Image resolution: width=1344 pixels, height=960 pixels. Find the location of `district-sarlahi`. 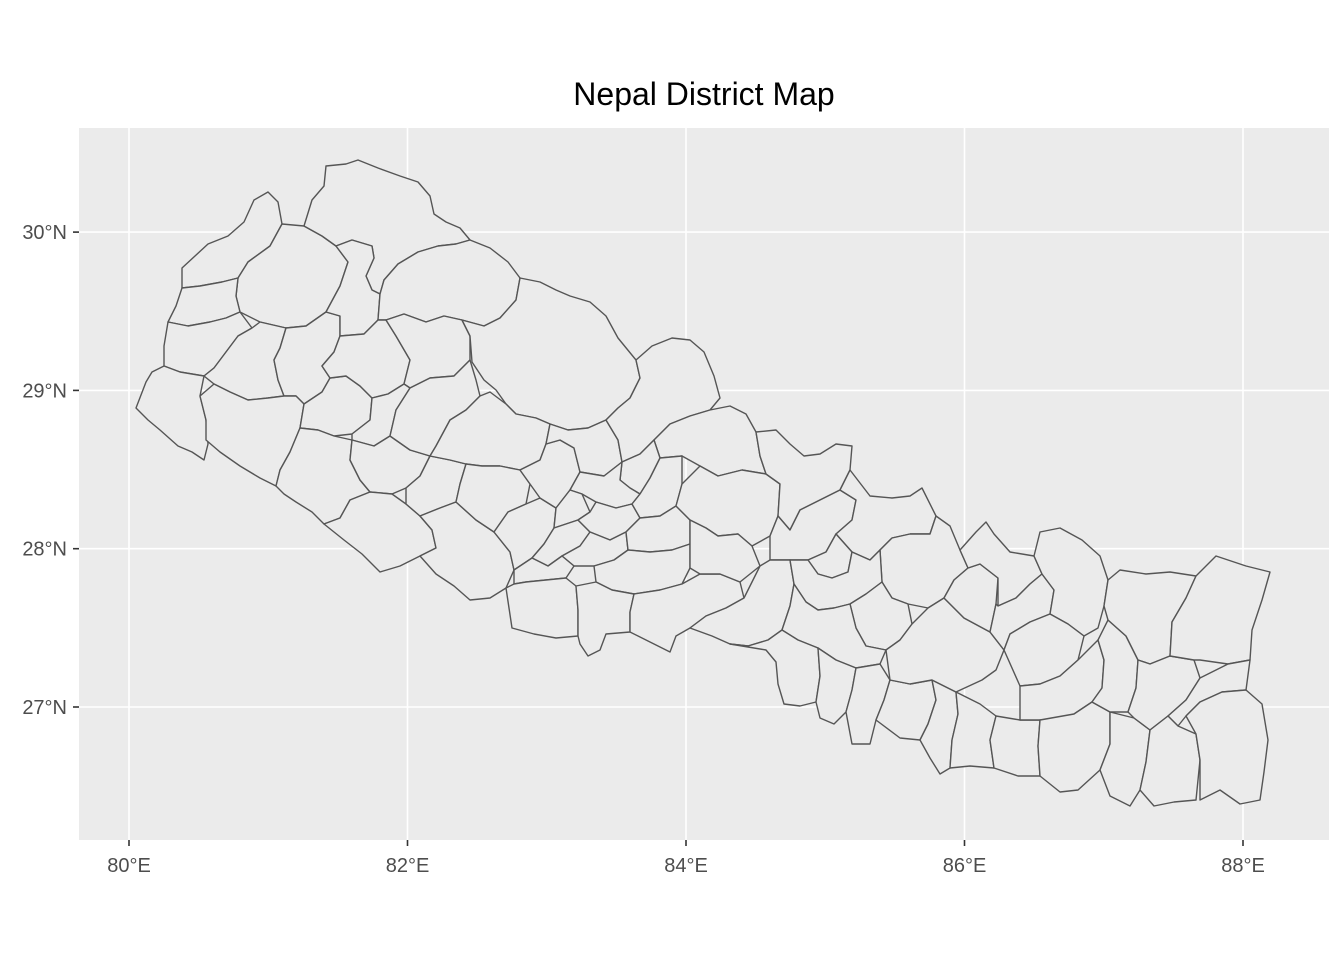

district-sarlahi is located at coordinates (868, 704).